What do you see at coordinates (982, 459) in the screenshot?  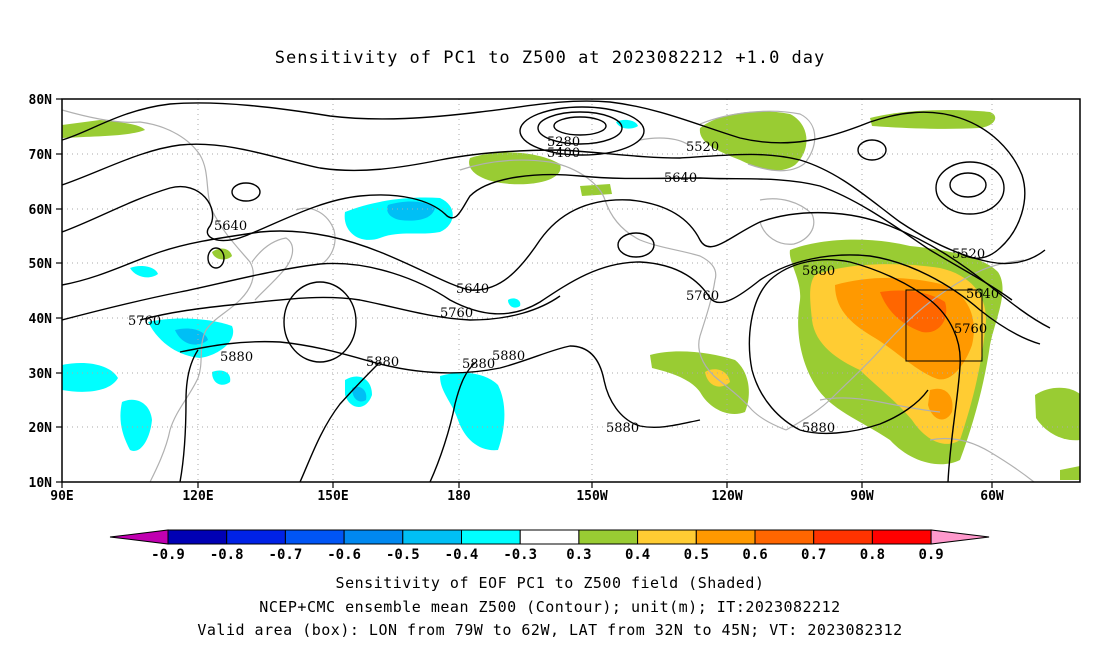 I see `coast-sa` at bounding box center [982, 459].